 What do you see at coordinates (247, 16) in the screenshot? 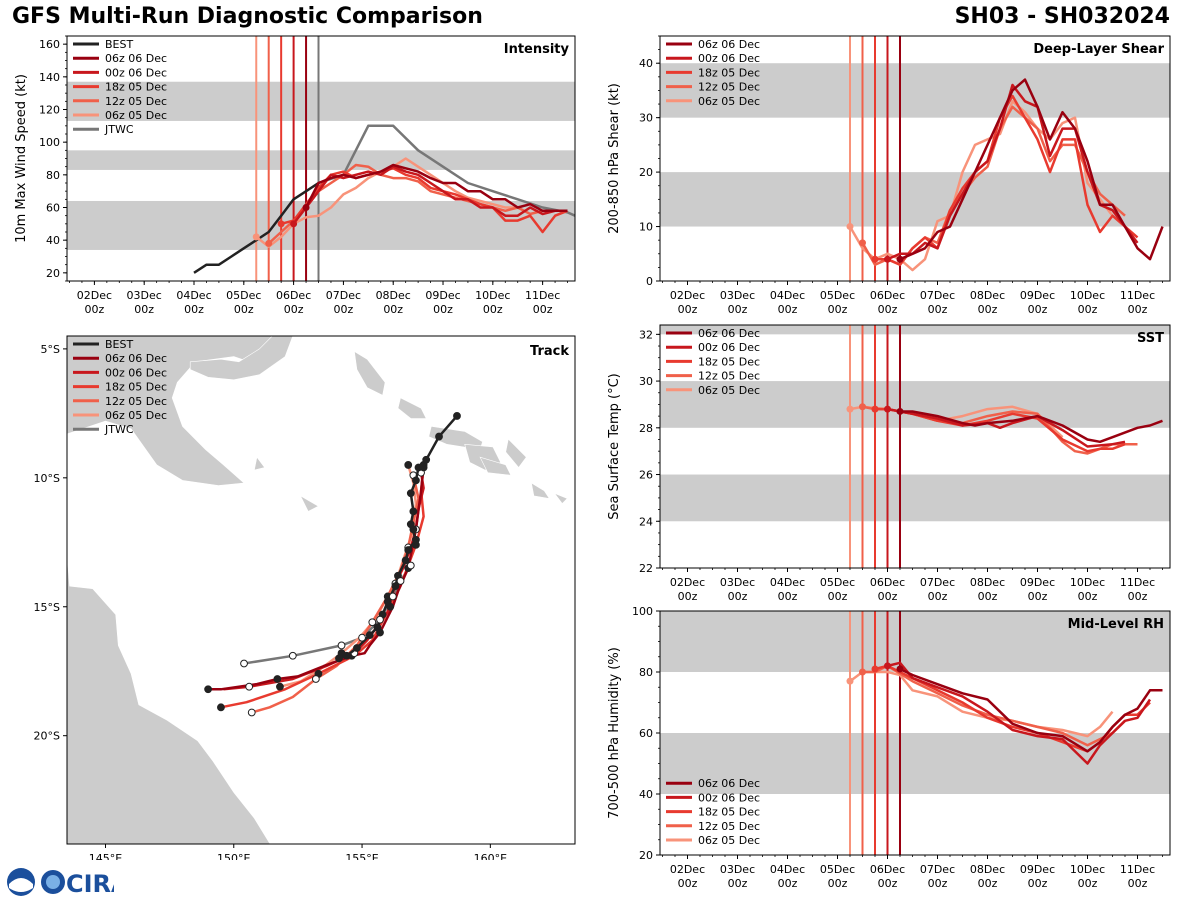
I see `page-title: GFS Multi-Run Diagnostic Comparison` at bounding box center [247, 16].